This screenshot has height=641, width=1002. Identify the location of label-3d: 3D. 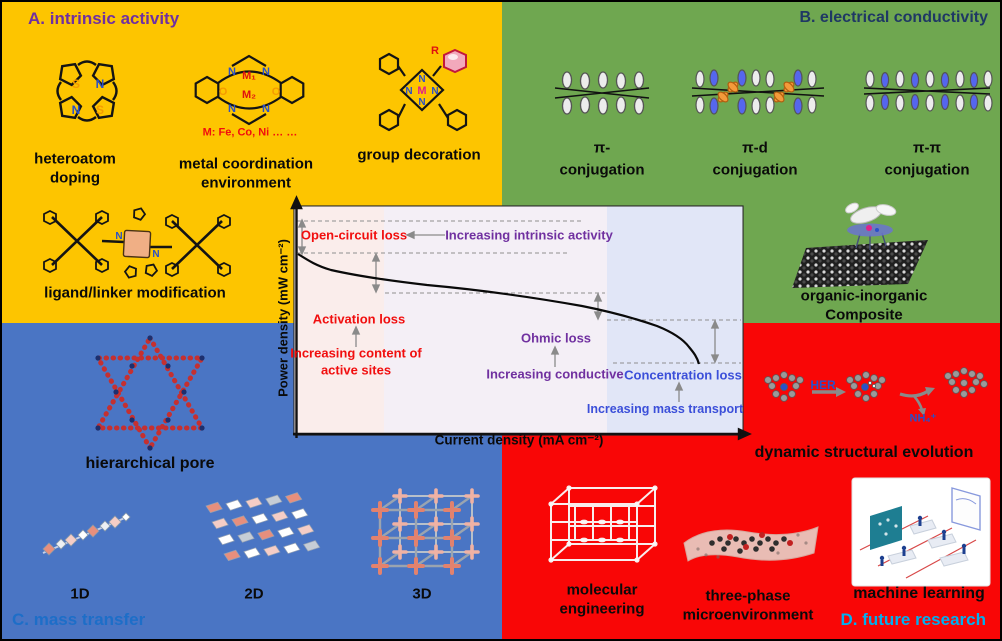
(422, 594).